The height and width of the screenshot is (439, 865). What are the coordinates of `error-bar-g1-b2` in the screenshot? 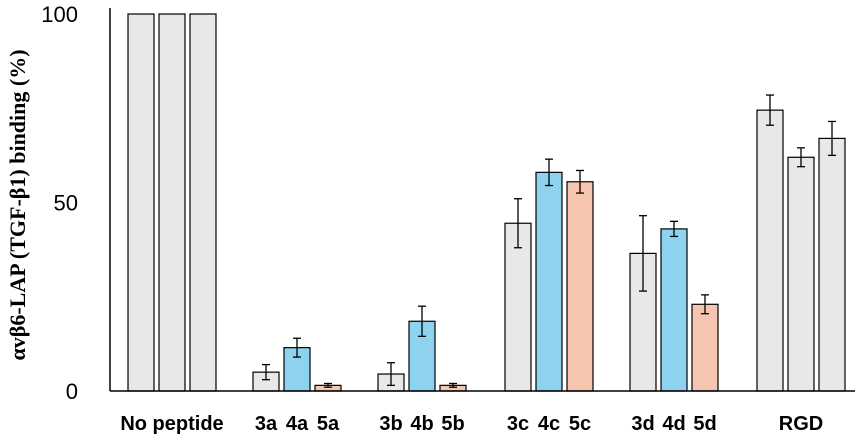 It's located at (328, 385).